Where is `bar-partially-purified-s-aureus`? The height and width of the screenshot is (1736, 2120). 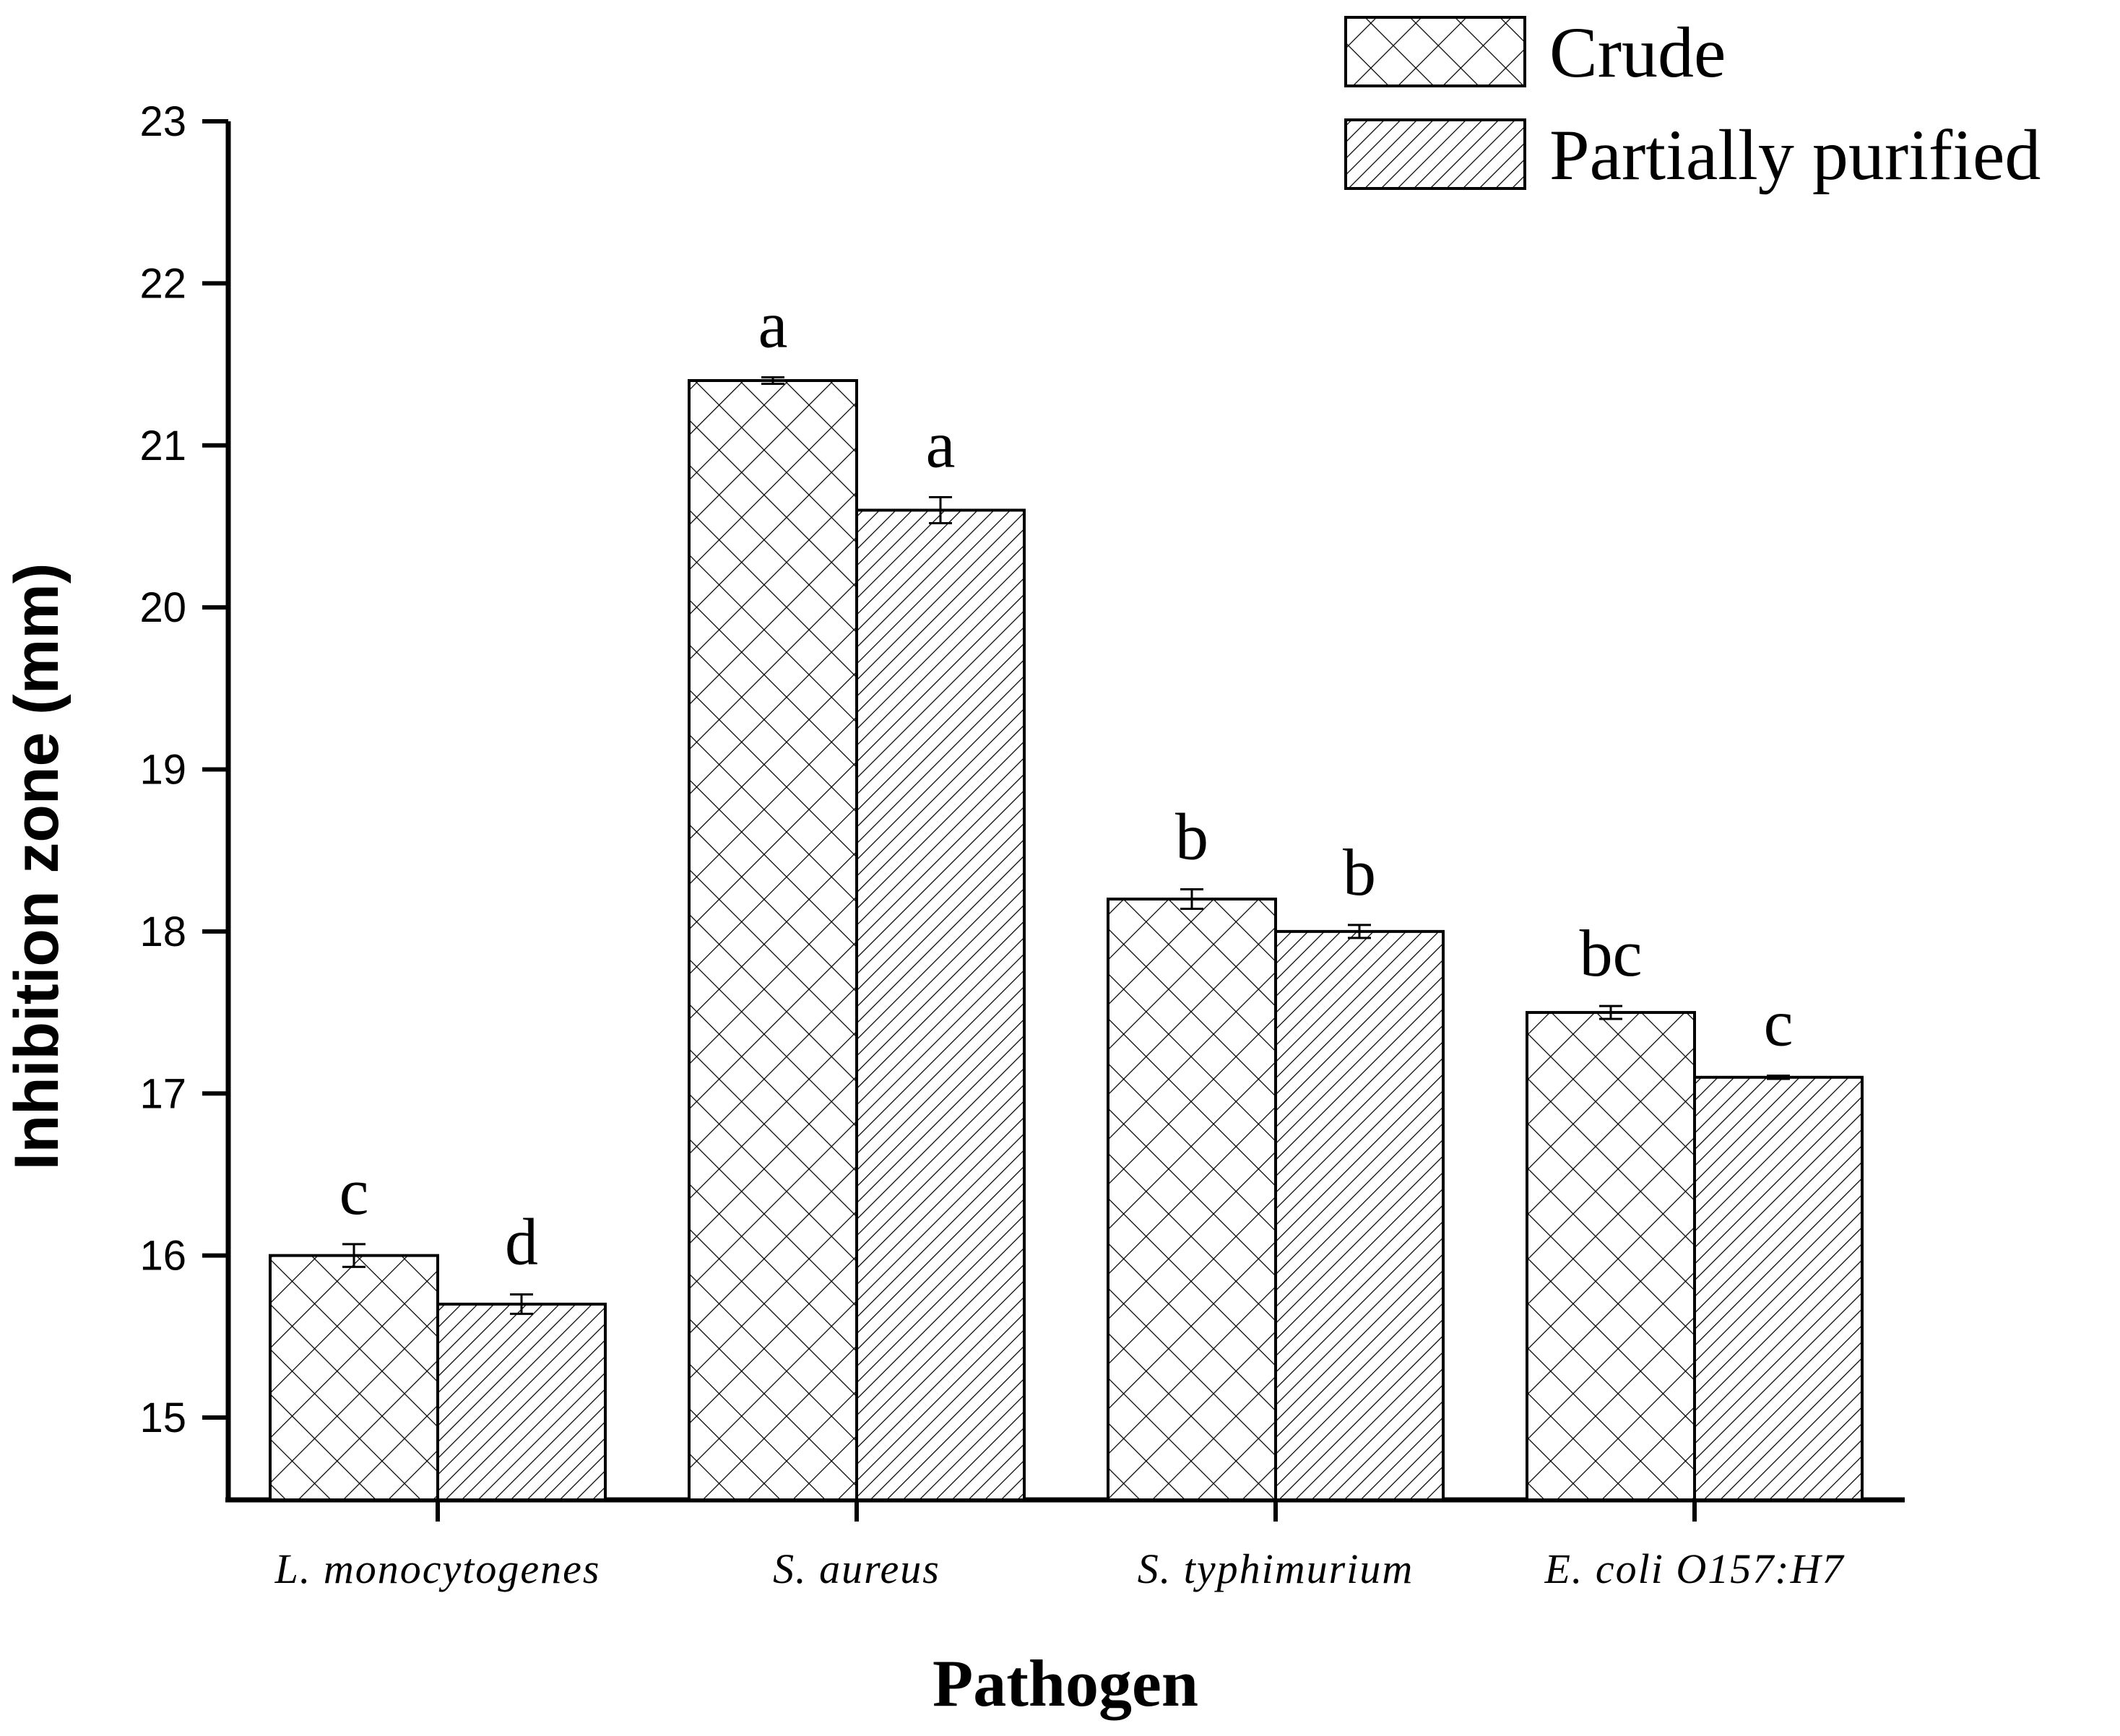
bar-partially-purified-s-aureus is located at coordinates (941, 1004).